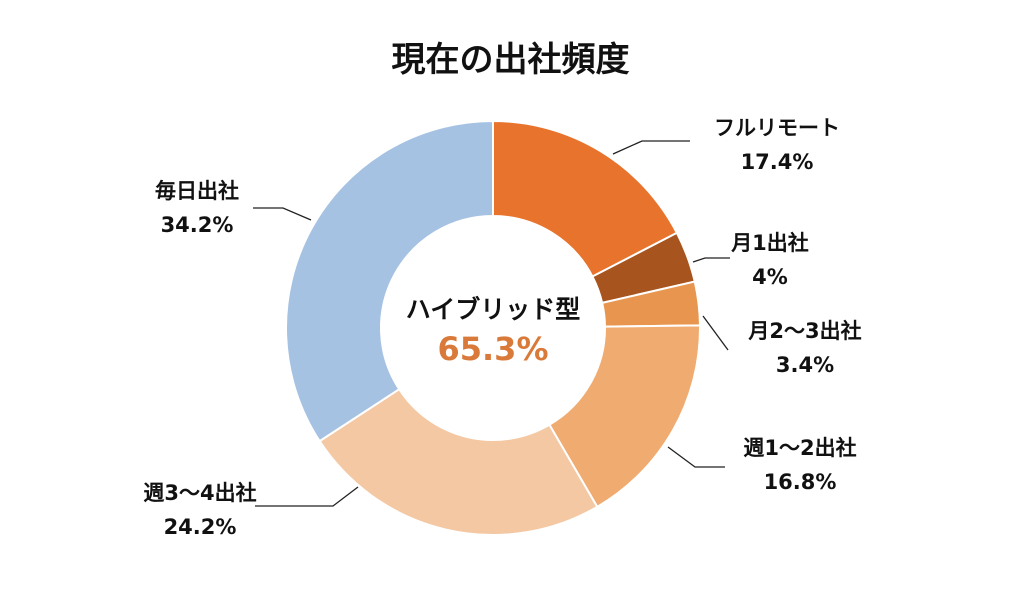 The image size is (1021, 594). Describe the element at coordinates (197, 225) in the screenshot. I see `slice-value: 34.2%` at that location.